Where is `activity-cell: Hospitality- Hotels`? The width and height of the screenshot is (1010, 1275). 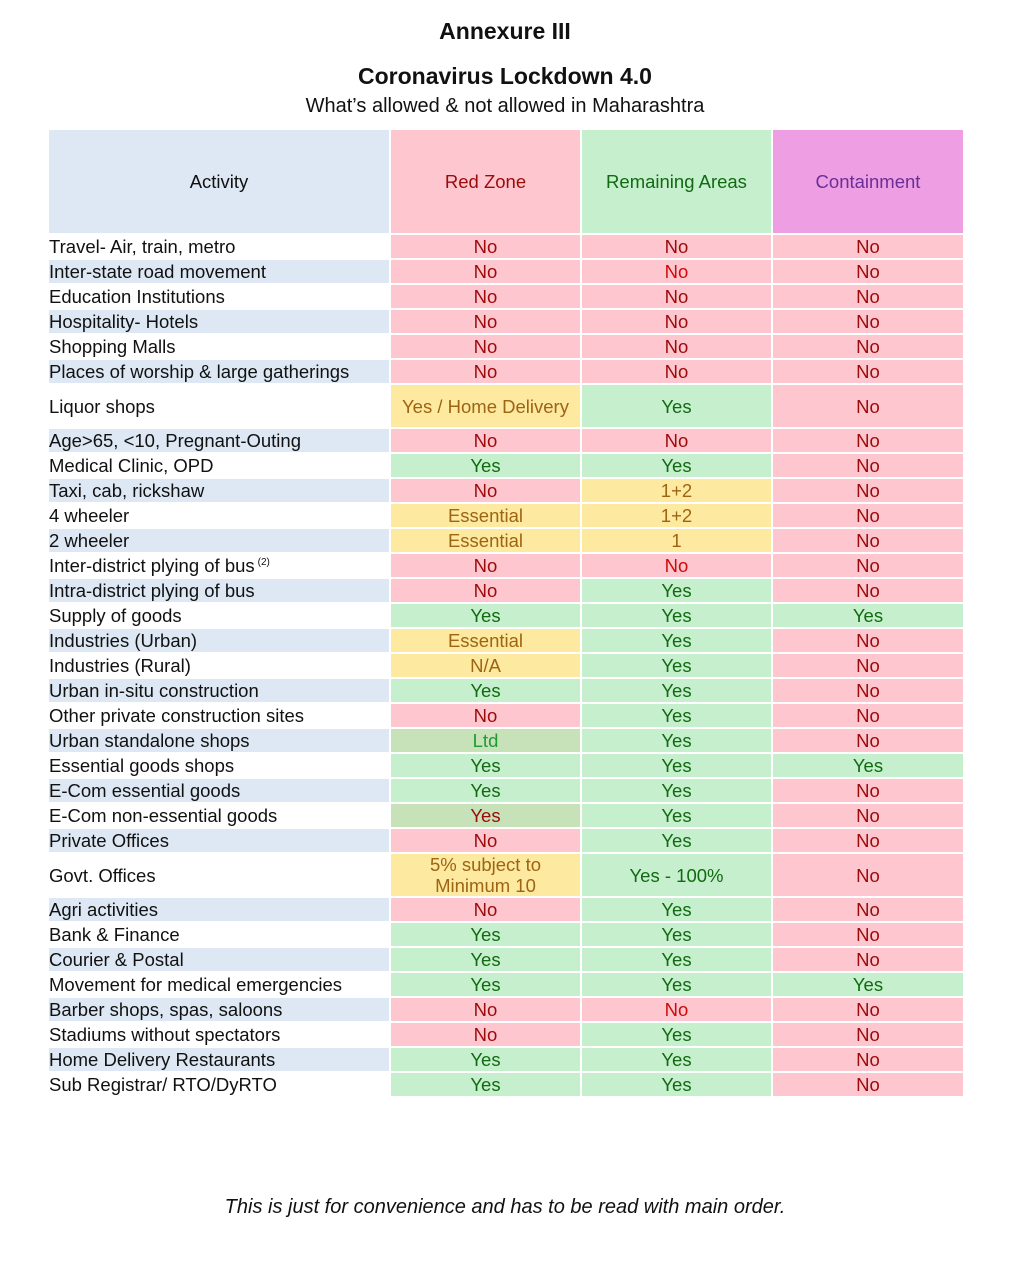
activity-cell: Hospitality- Hotels is located at coordinates (219, 321).